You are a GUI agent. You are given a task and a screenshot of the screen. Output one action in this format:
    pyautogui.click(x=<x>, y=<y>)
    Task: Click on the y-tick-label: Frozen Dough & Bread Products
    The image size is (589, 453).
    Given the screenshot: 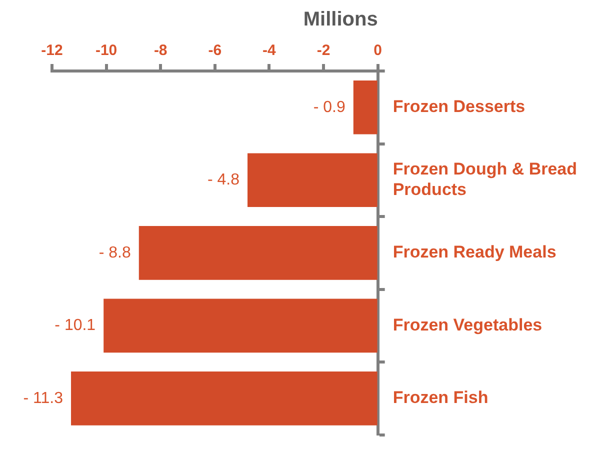 What is the action you would take?
    pyautogui.click(x=484, y=180)
    